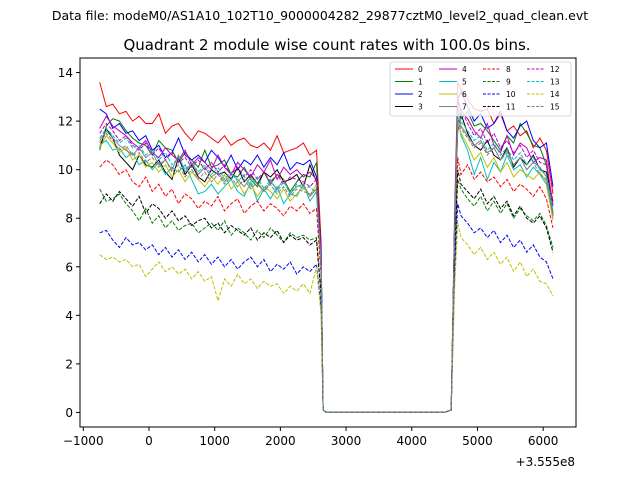 The image size is (640, 480). Describe the element at coordinates (464, 81) in the screenshot. I see `legend-label: 5` at that location.